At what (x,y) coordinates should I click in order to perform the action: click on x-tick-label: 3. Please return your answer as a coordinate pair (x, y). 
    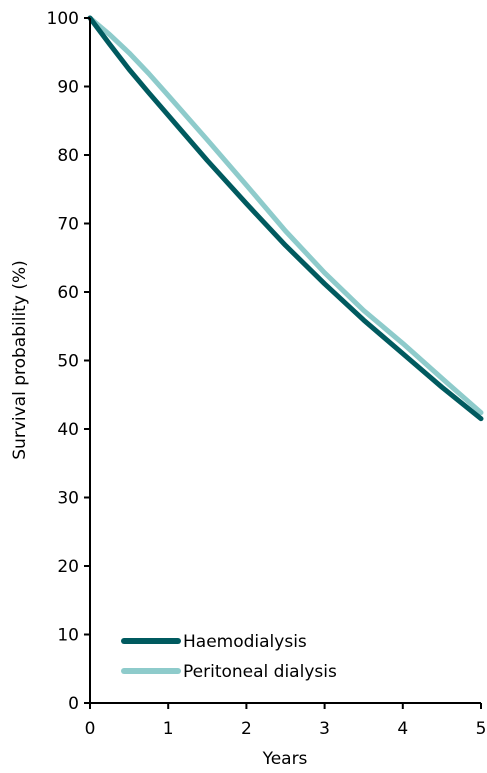
    Looking at the image, I should click on (324, 729).